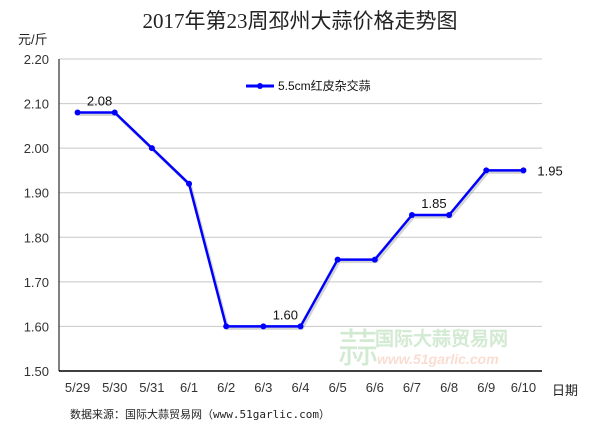  I want to click on svg-text: 蒜, so click(358, 349).